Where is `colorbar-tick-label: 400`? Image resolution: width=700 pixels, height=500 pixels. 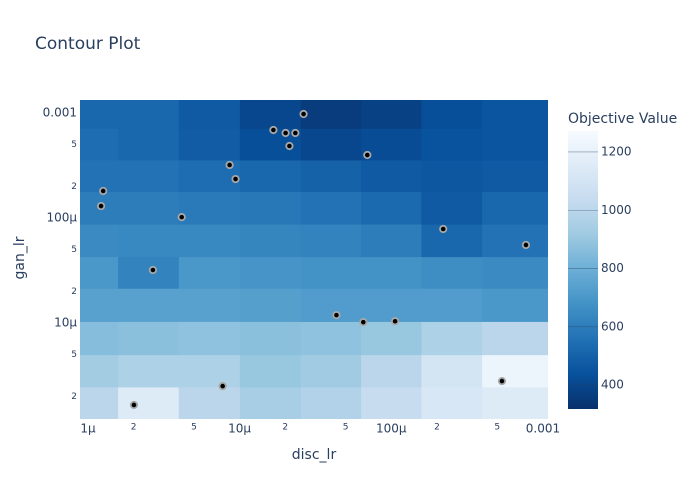
colorbar-tick-label: 400 is located at coordinates (612, 385).